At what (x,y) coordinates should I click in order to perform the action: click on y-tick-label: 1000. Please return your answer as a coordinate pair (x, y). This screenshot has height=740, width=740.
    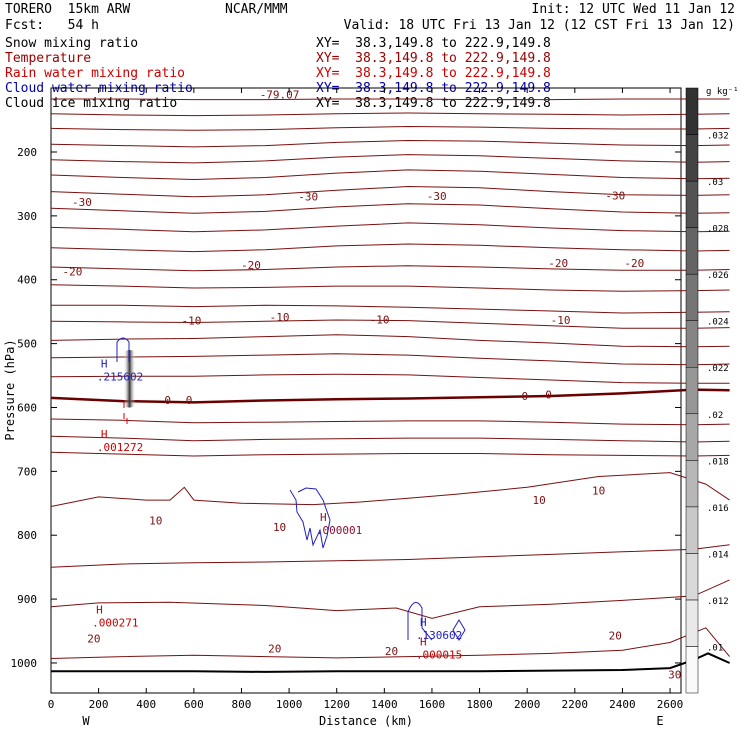
    Looking at the image, I should click on (24, 663).